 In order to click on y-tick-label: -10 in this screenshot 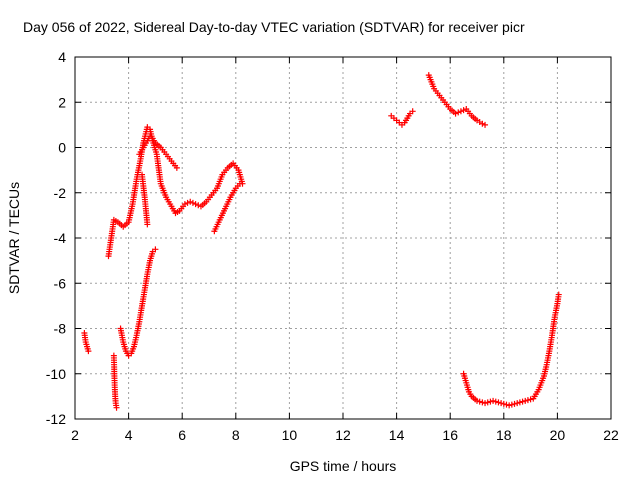, I will do `click(56, 374)`.